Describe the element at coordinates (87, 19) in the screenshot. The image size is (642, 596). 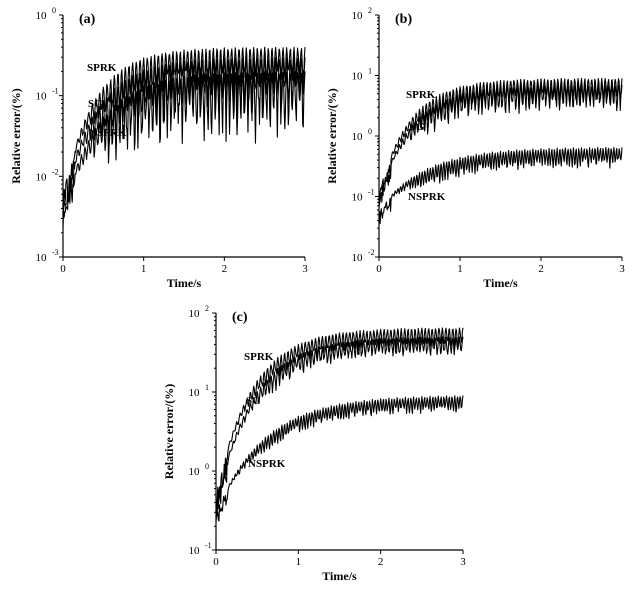
I see `panel-label: (a)` at that location.